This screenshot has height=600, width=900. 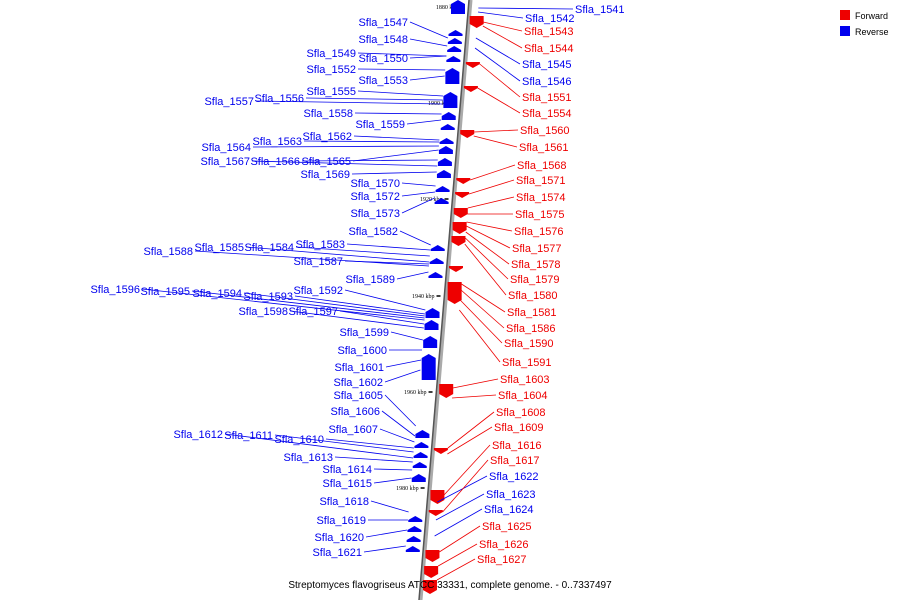 I want to click on gene-label-sfla-1615: Sfla_1615, so click(x=347, y=484).